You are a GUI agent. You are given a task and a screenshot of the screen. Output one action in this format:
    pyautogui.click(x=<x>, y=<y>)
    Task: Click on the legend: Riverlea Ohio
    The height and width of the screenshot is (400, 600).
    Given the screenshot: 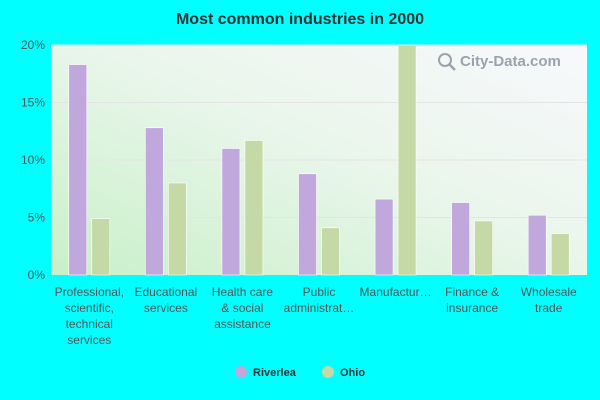 What is the action you would take?
    pyautogui.click(x=300, y=372)
    